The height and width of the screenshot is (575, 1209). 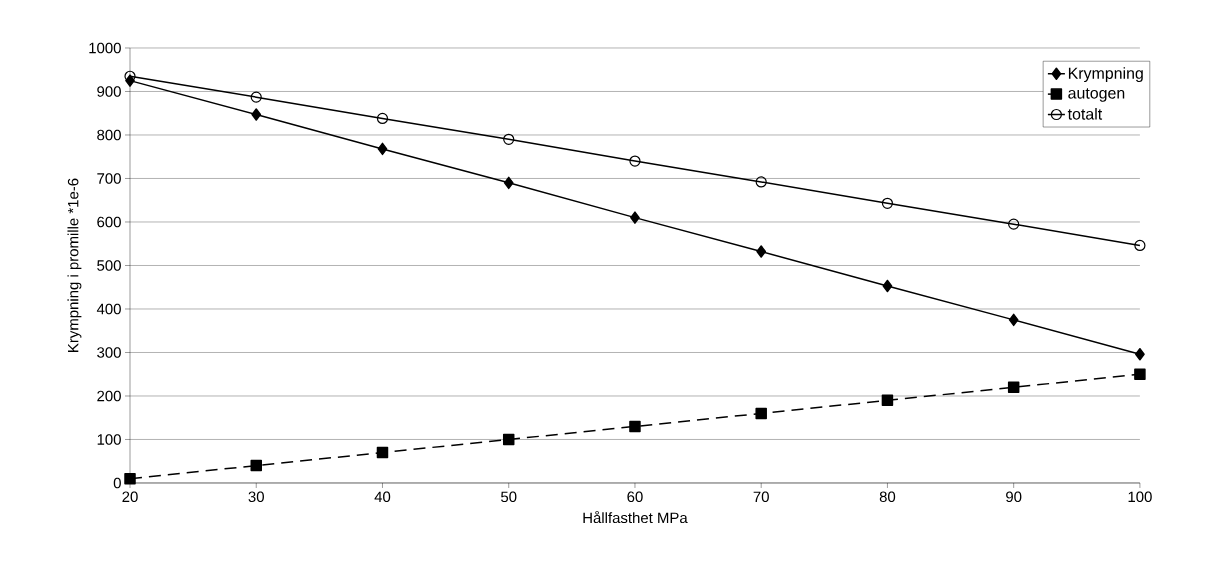 What do you see at coordinates (105, 48) in the screenshot?
I see `y-tick-label: 1000` at bounding box center [105, 48].